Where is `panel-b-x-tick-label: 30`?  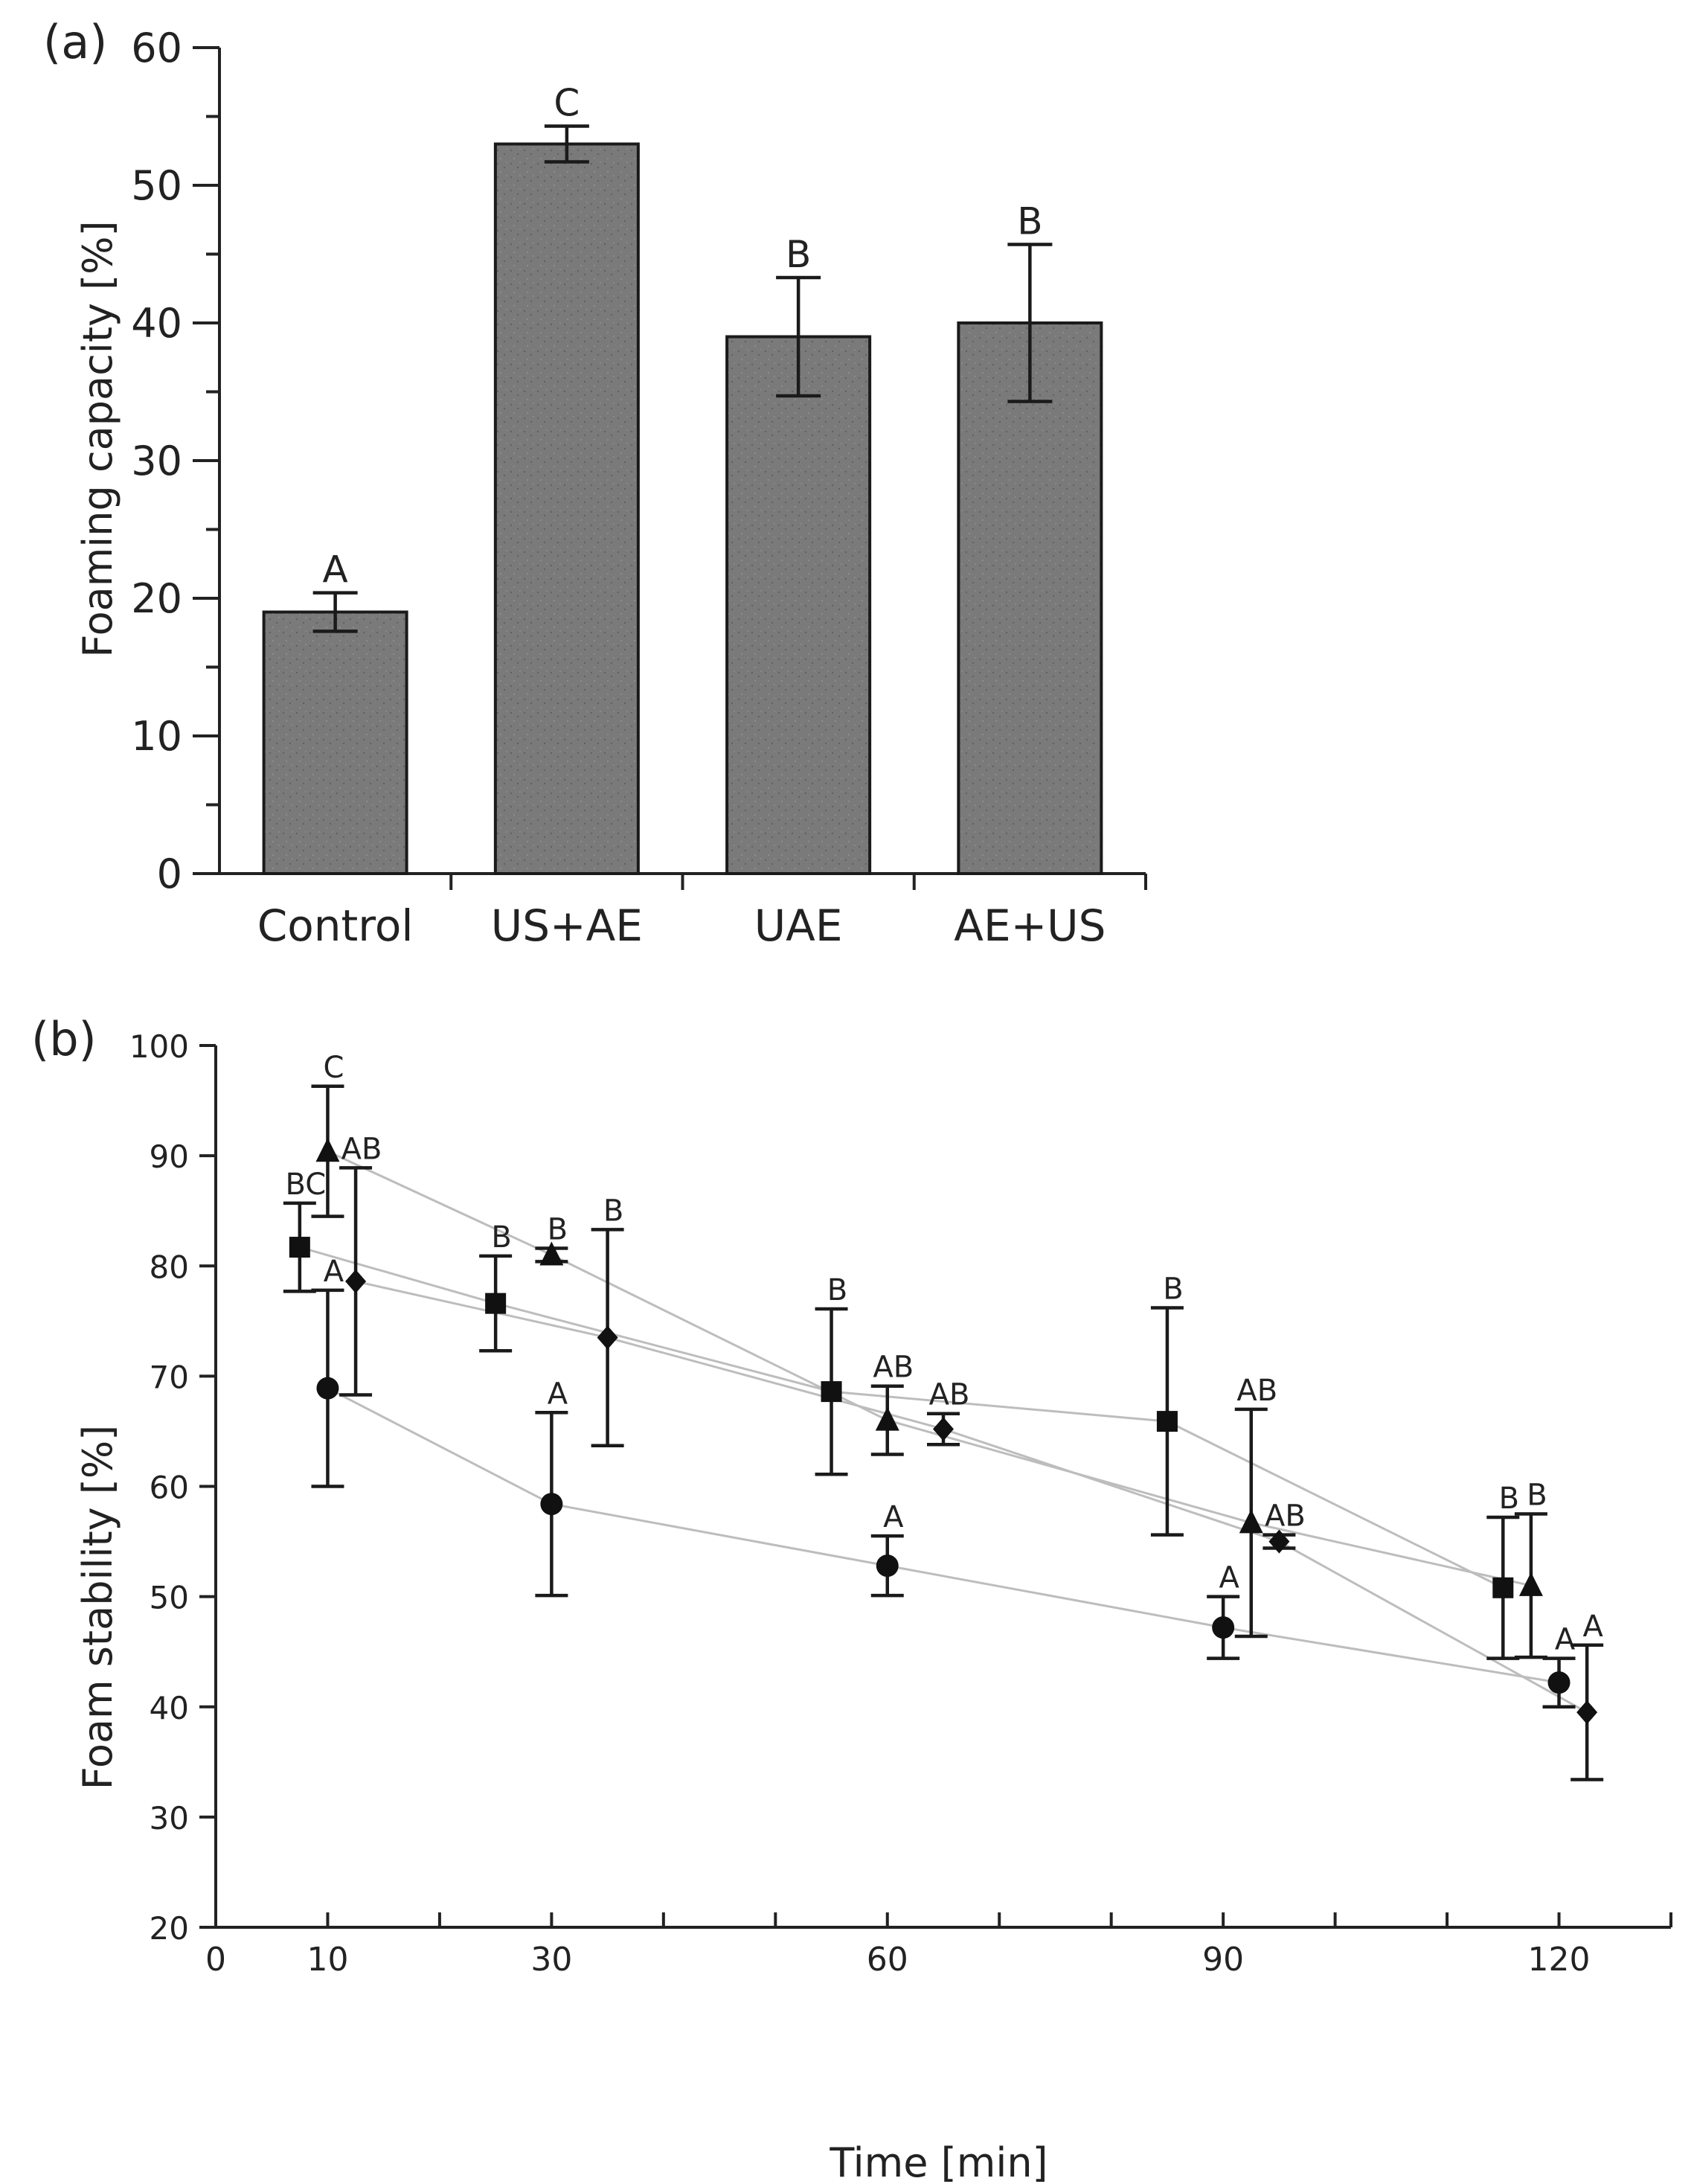 panel-b-x-tick-label: 30 is located at coordinates (551, 1960).